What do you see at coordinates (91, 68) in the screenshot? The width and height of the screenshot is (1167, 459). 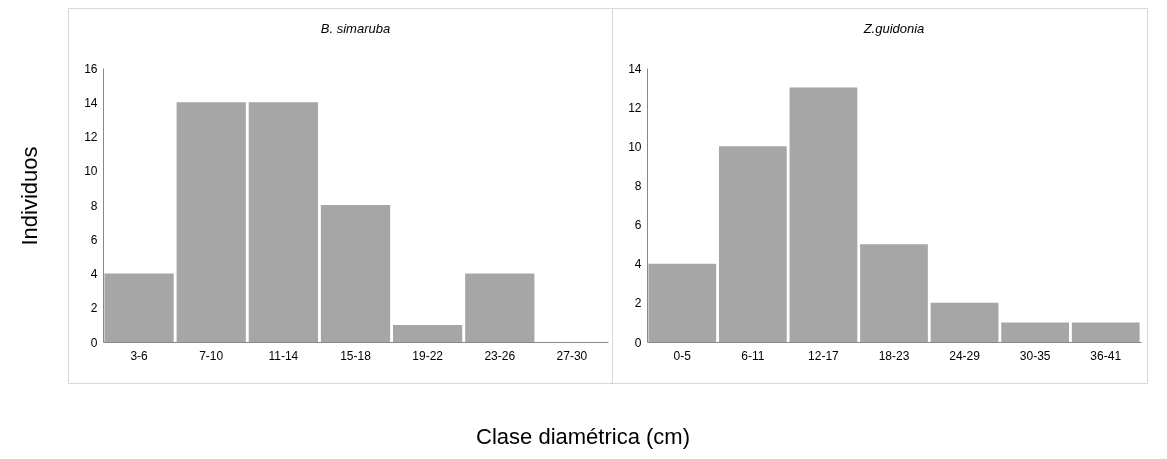 I see `y-tick-label: 16` at bounding box center [91, 68].